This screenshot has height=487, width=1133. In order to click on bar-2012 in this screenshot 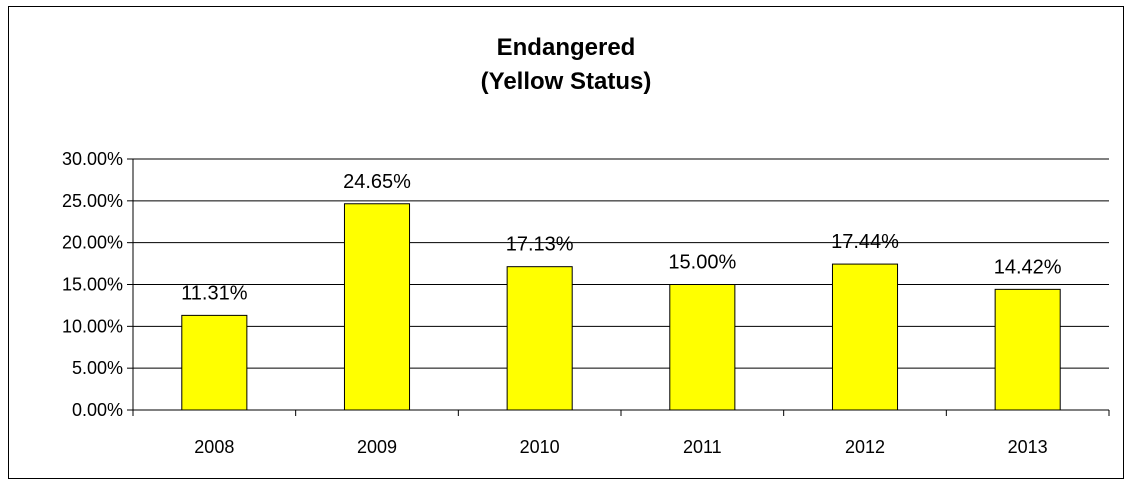, I will do `click(865, 337)`.